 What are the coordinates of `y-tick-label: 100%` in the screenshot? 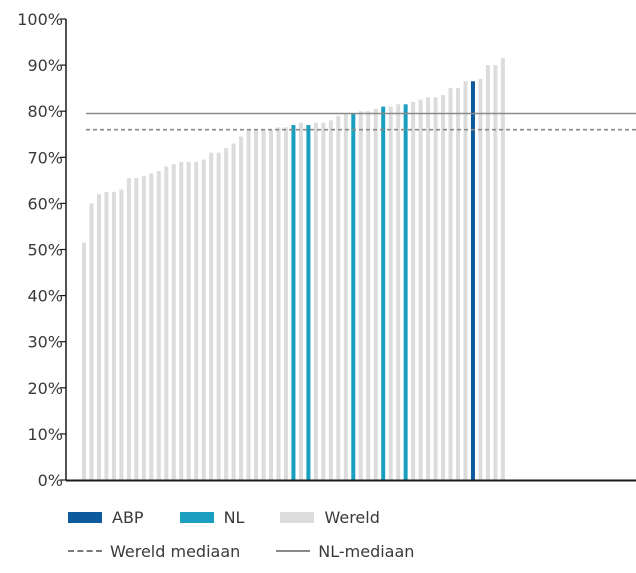 It's located at (40, 19).